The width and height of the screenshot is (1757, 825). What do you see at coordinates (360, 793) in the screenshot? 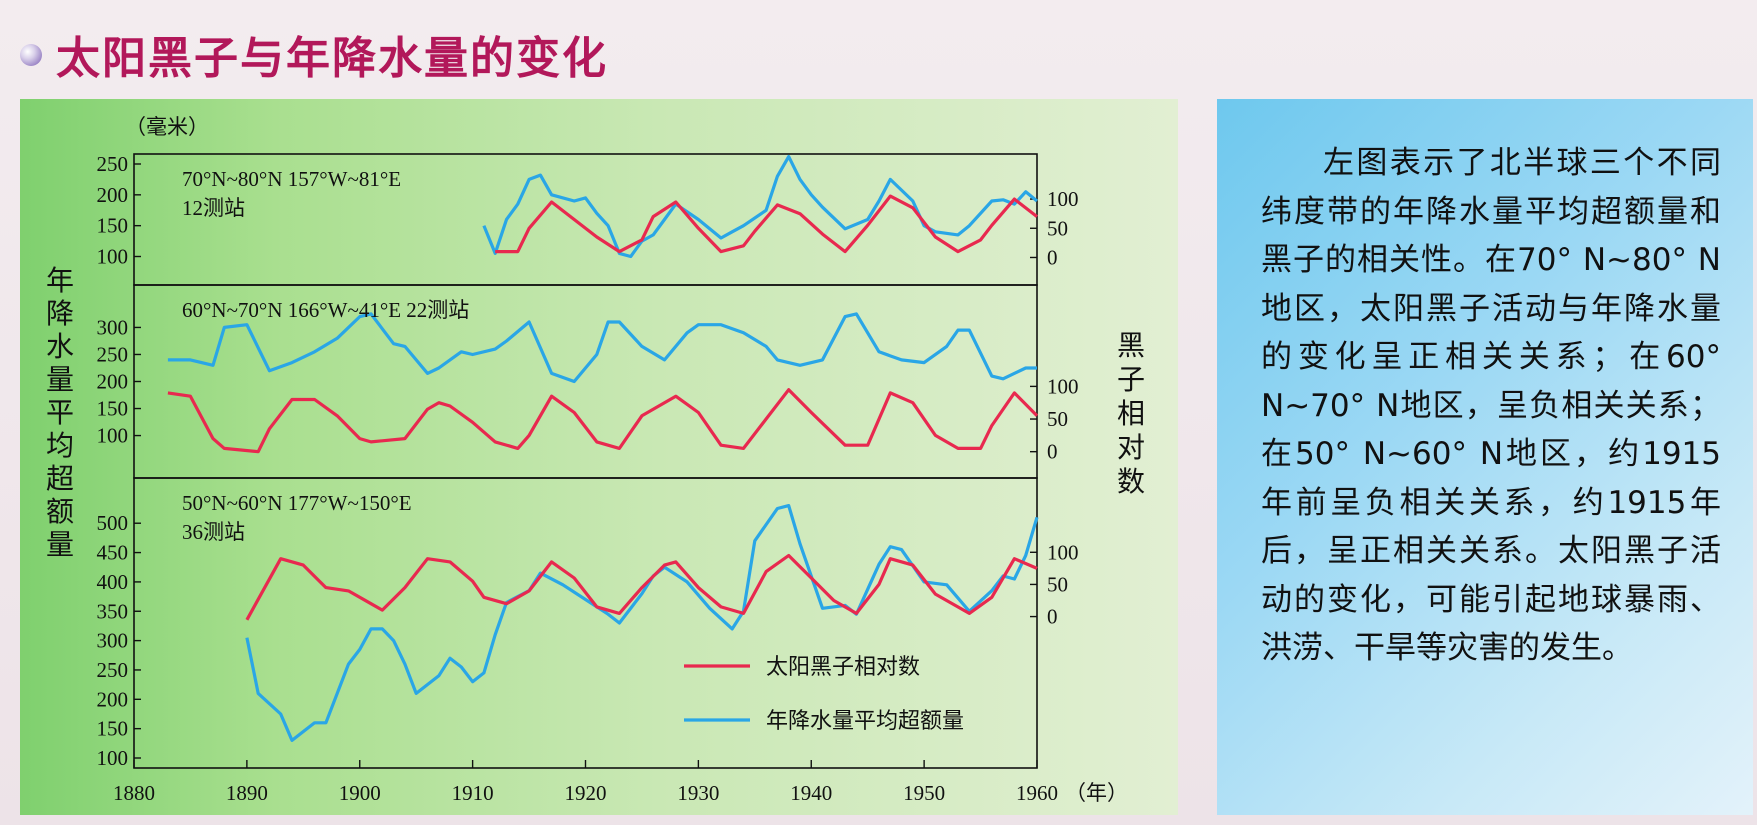
I see `x-tick-label: 1900` at bounding box center [360, 793].